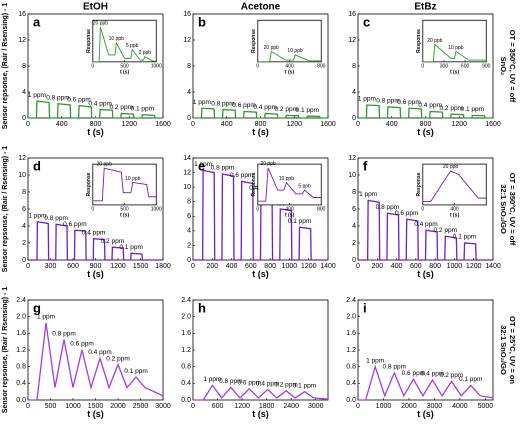  I want to click on x-tick-label: 1400, so click(328, 266).